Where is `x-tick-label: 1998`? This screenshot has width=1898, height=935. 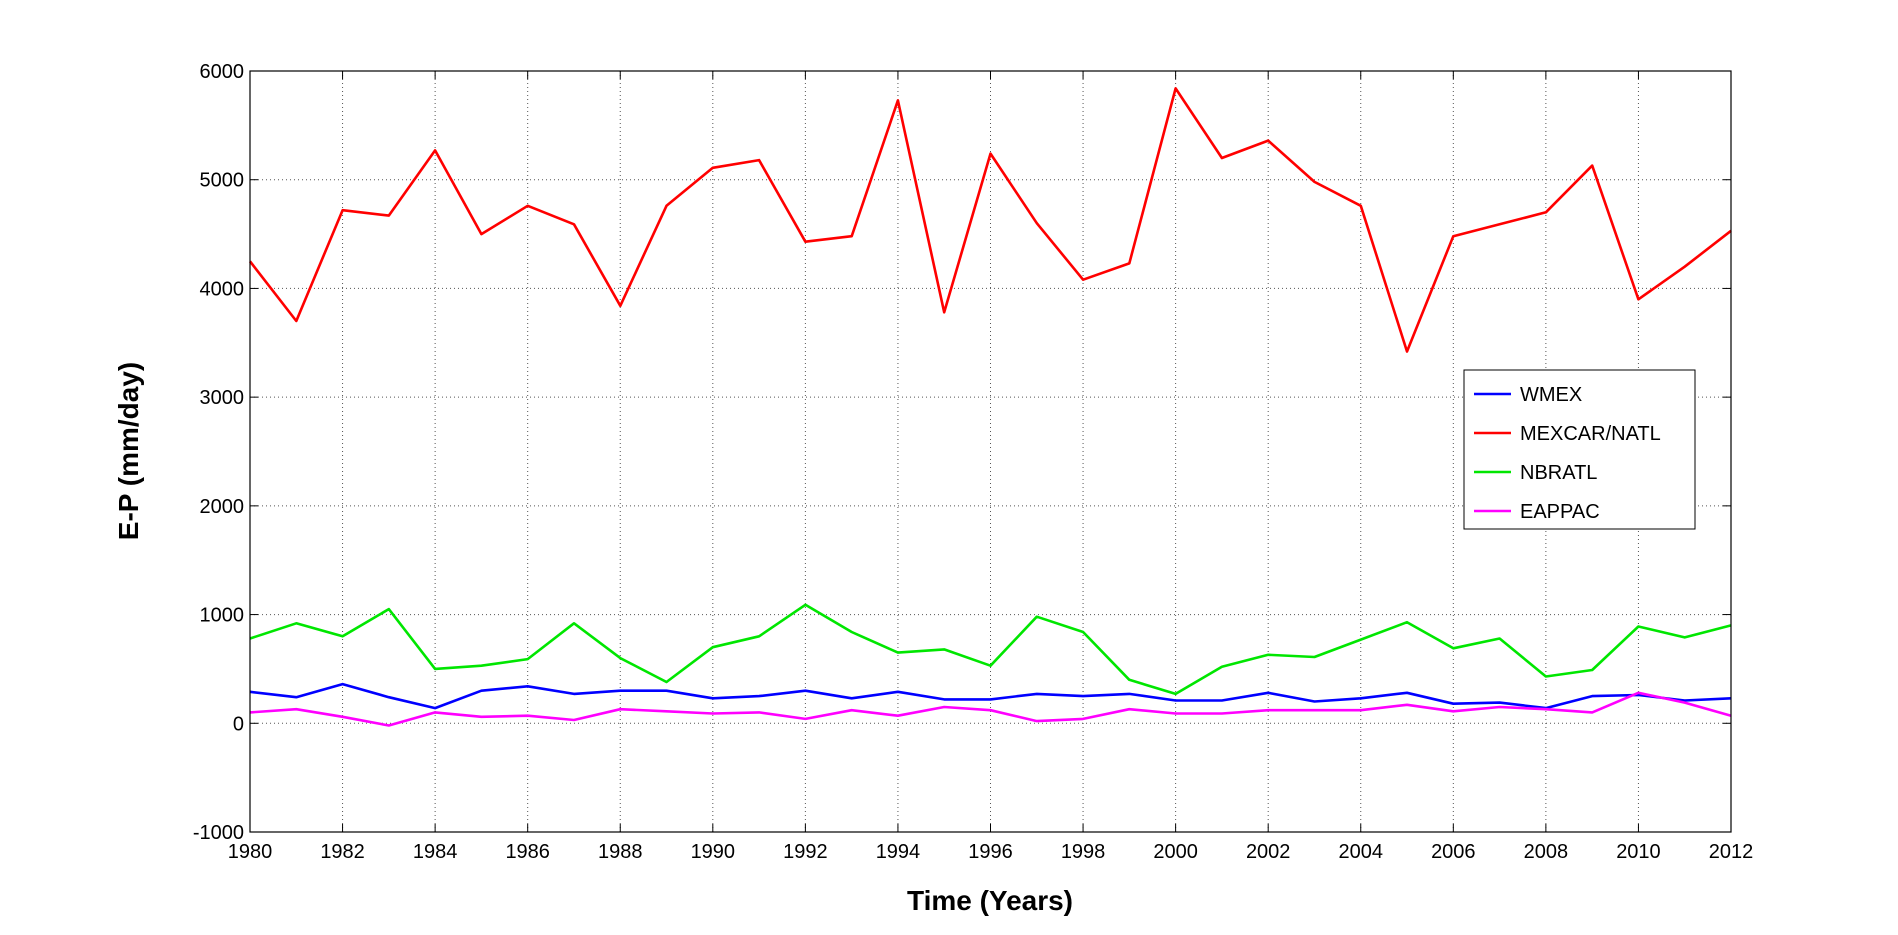
x-tick-label: 1998 is located at coordinates (1083, 852).